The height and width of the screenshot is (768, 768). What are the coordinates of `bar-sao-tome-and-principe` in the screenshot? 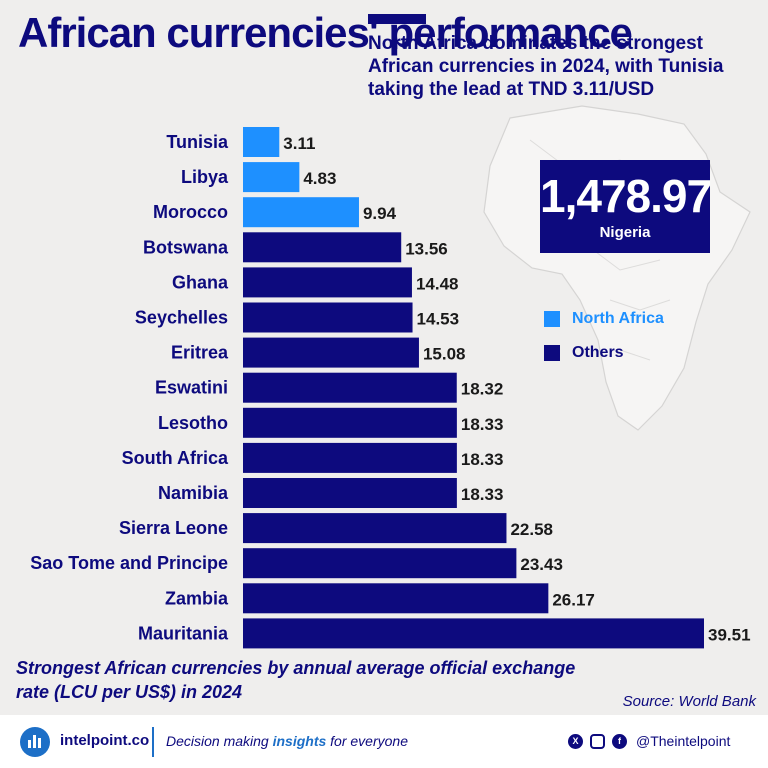 It's located at (380, 563).